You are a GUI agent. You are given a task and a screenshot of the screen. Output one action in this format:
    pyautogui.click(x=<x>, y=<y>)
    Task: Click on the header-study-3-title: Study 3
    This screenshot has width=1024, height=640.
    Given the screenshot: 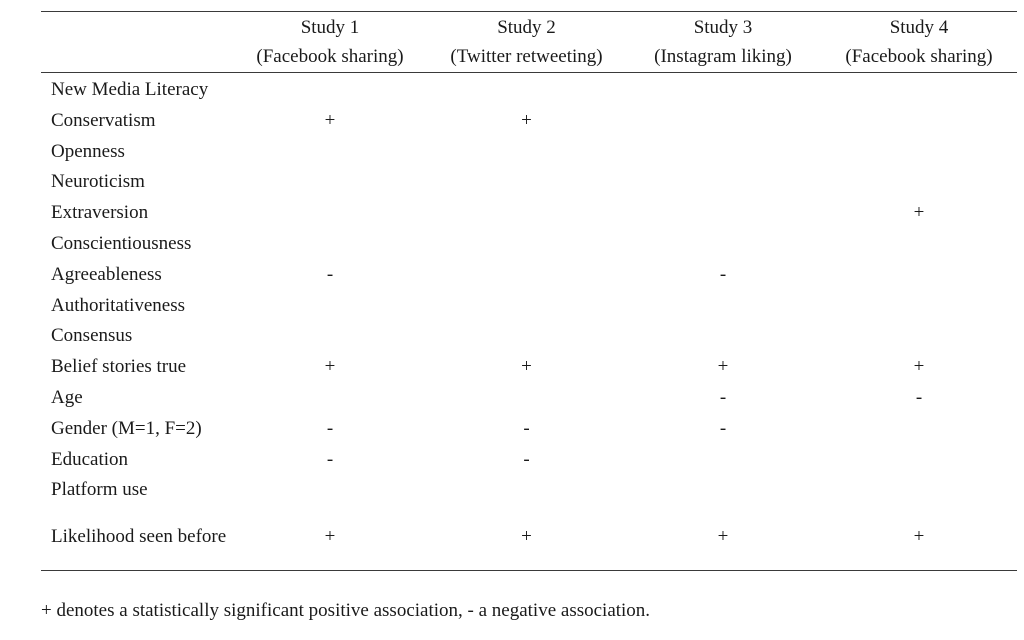 What is the action you would take?
    pyautogui.click(x=723, y=27)
    